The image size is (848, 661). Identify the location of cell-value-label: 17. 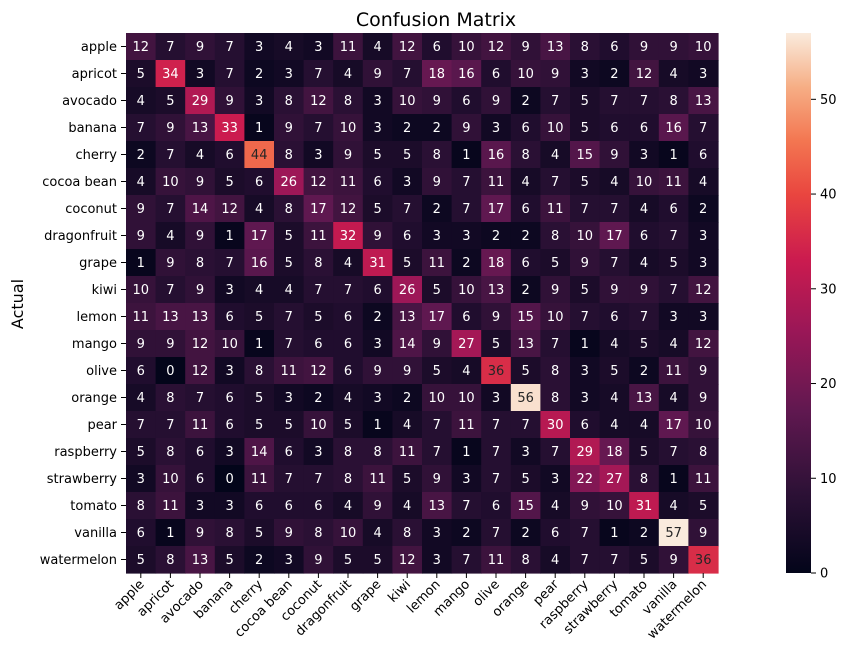
(318, 209).